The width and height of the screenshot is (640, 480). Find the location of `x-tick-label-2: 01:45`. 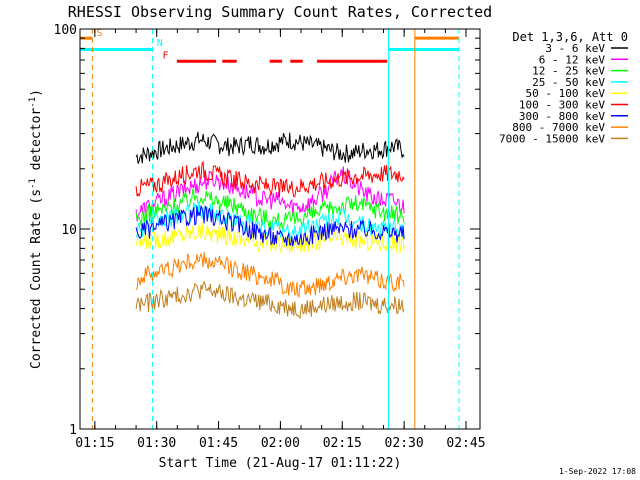

x-tick-label-2: 01:45 is located at coordinates (218, 443).